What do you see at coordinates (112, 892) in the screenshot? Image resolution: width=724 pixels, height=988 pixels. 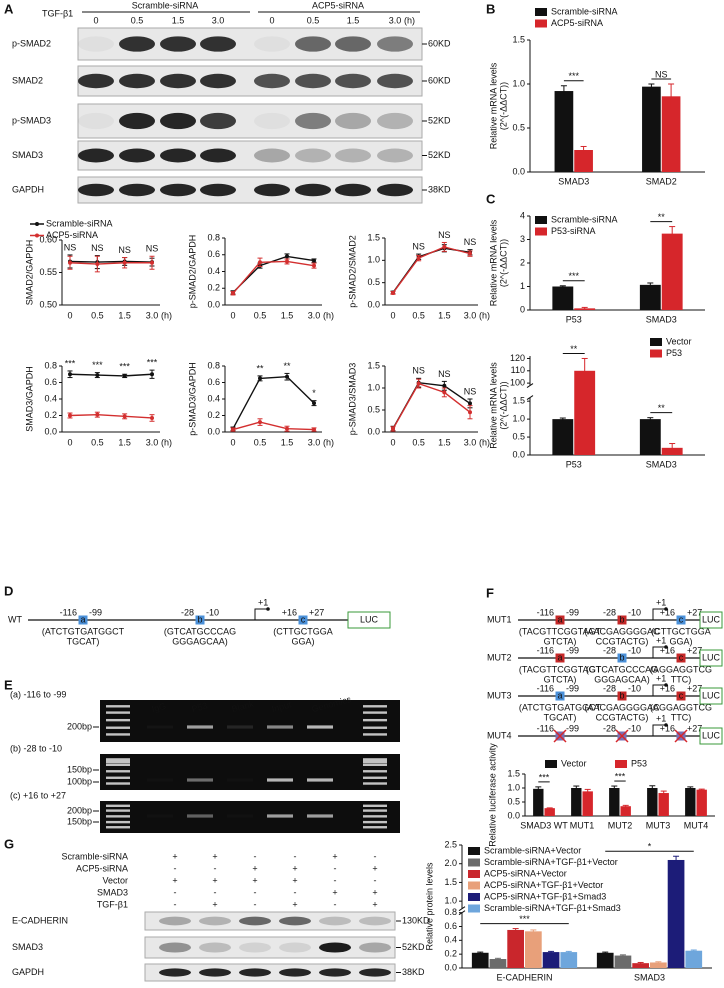 I see `condition-label: SMAD3` at bounding box center [112, 892].